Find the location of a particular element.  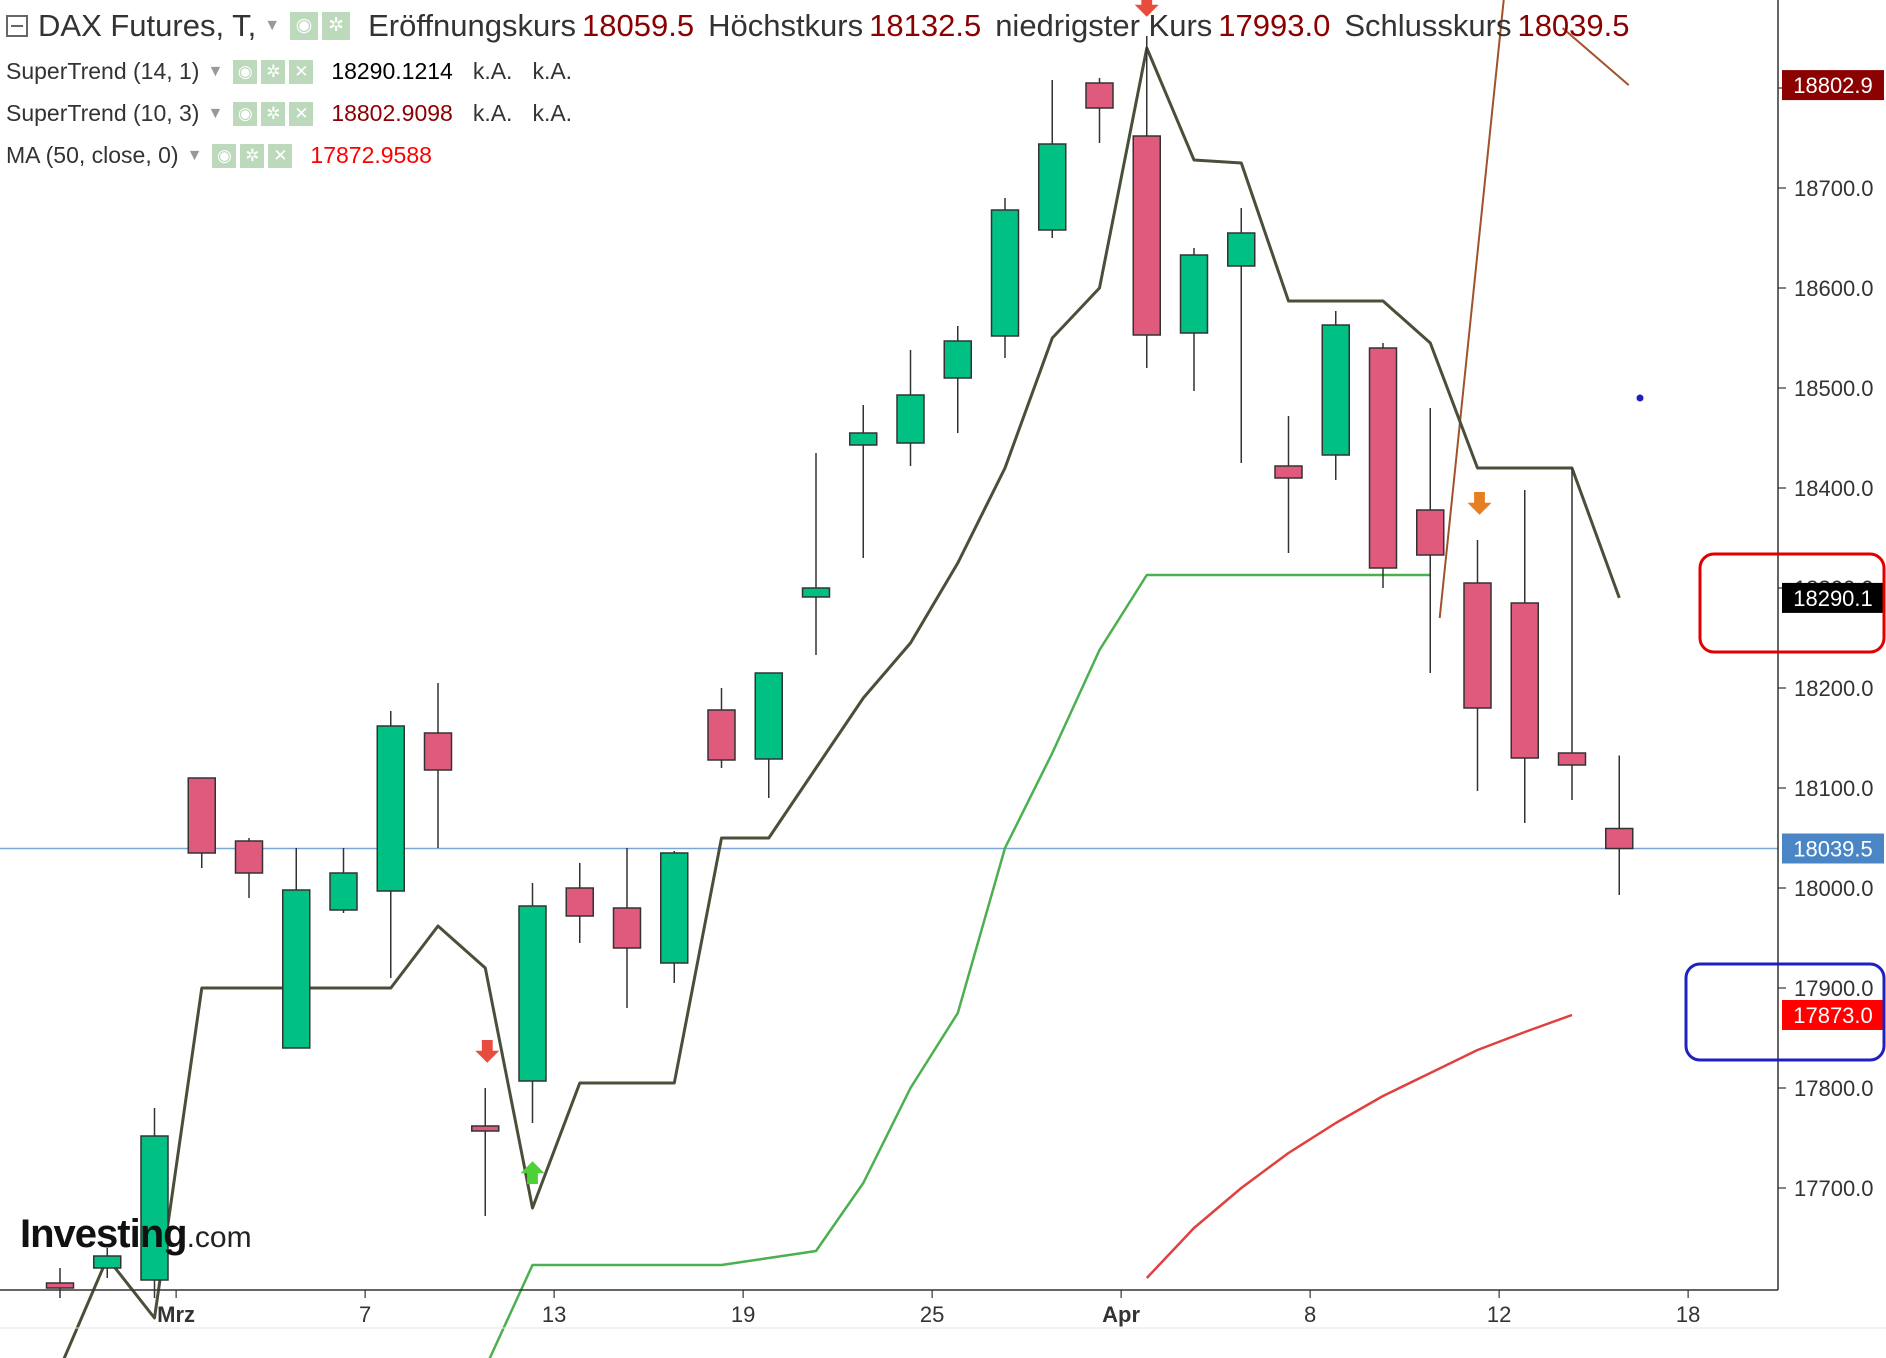

highlight-box-red is located at coordinates (1792, 603).